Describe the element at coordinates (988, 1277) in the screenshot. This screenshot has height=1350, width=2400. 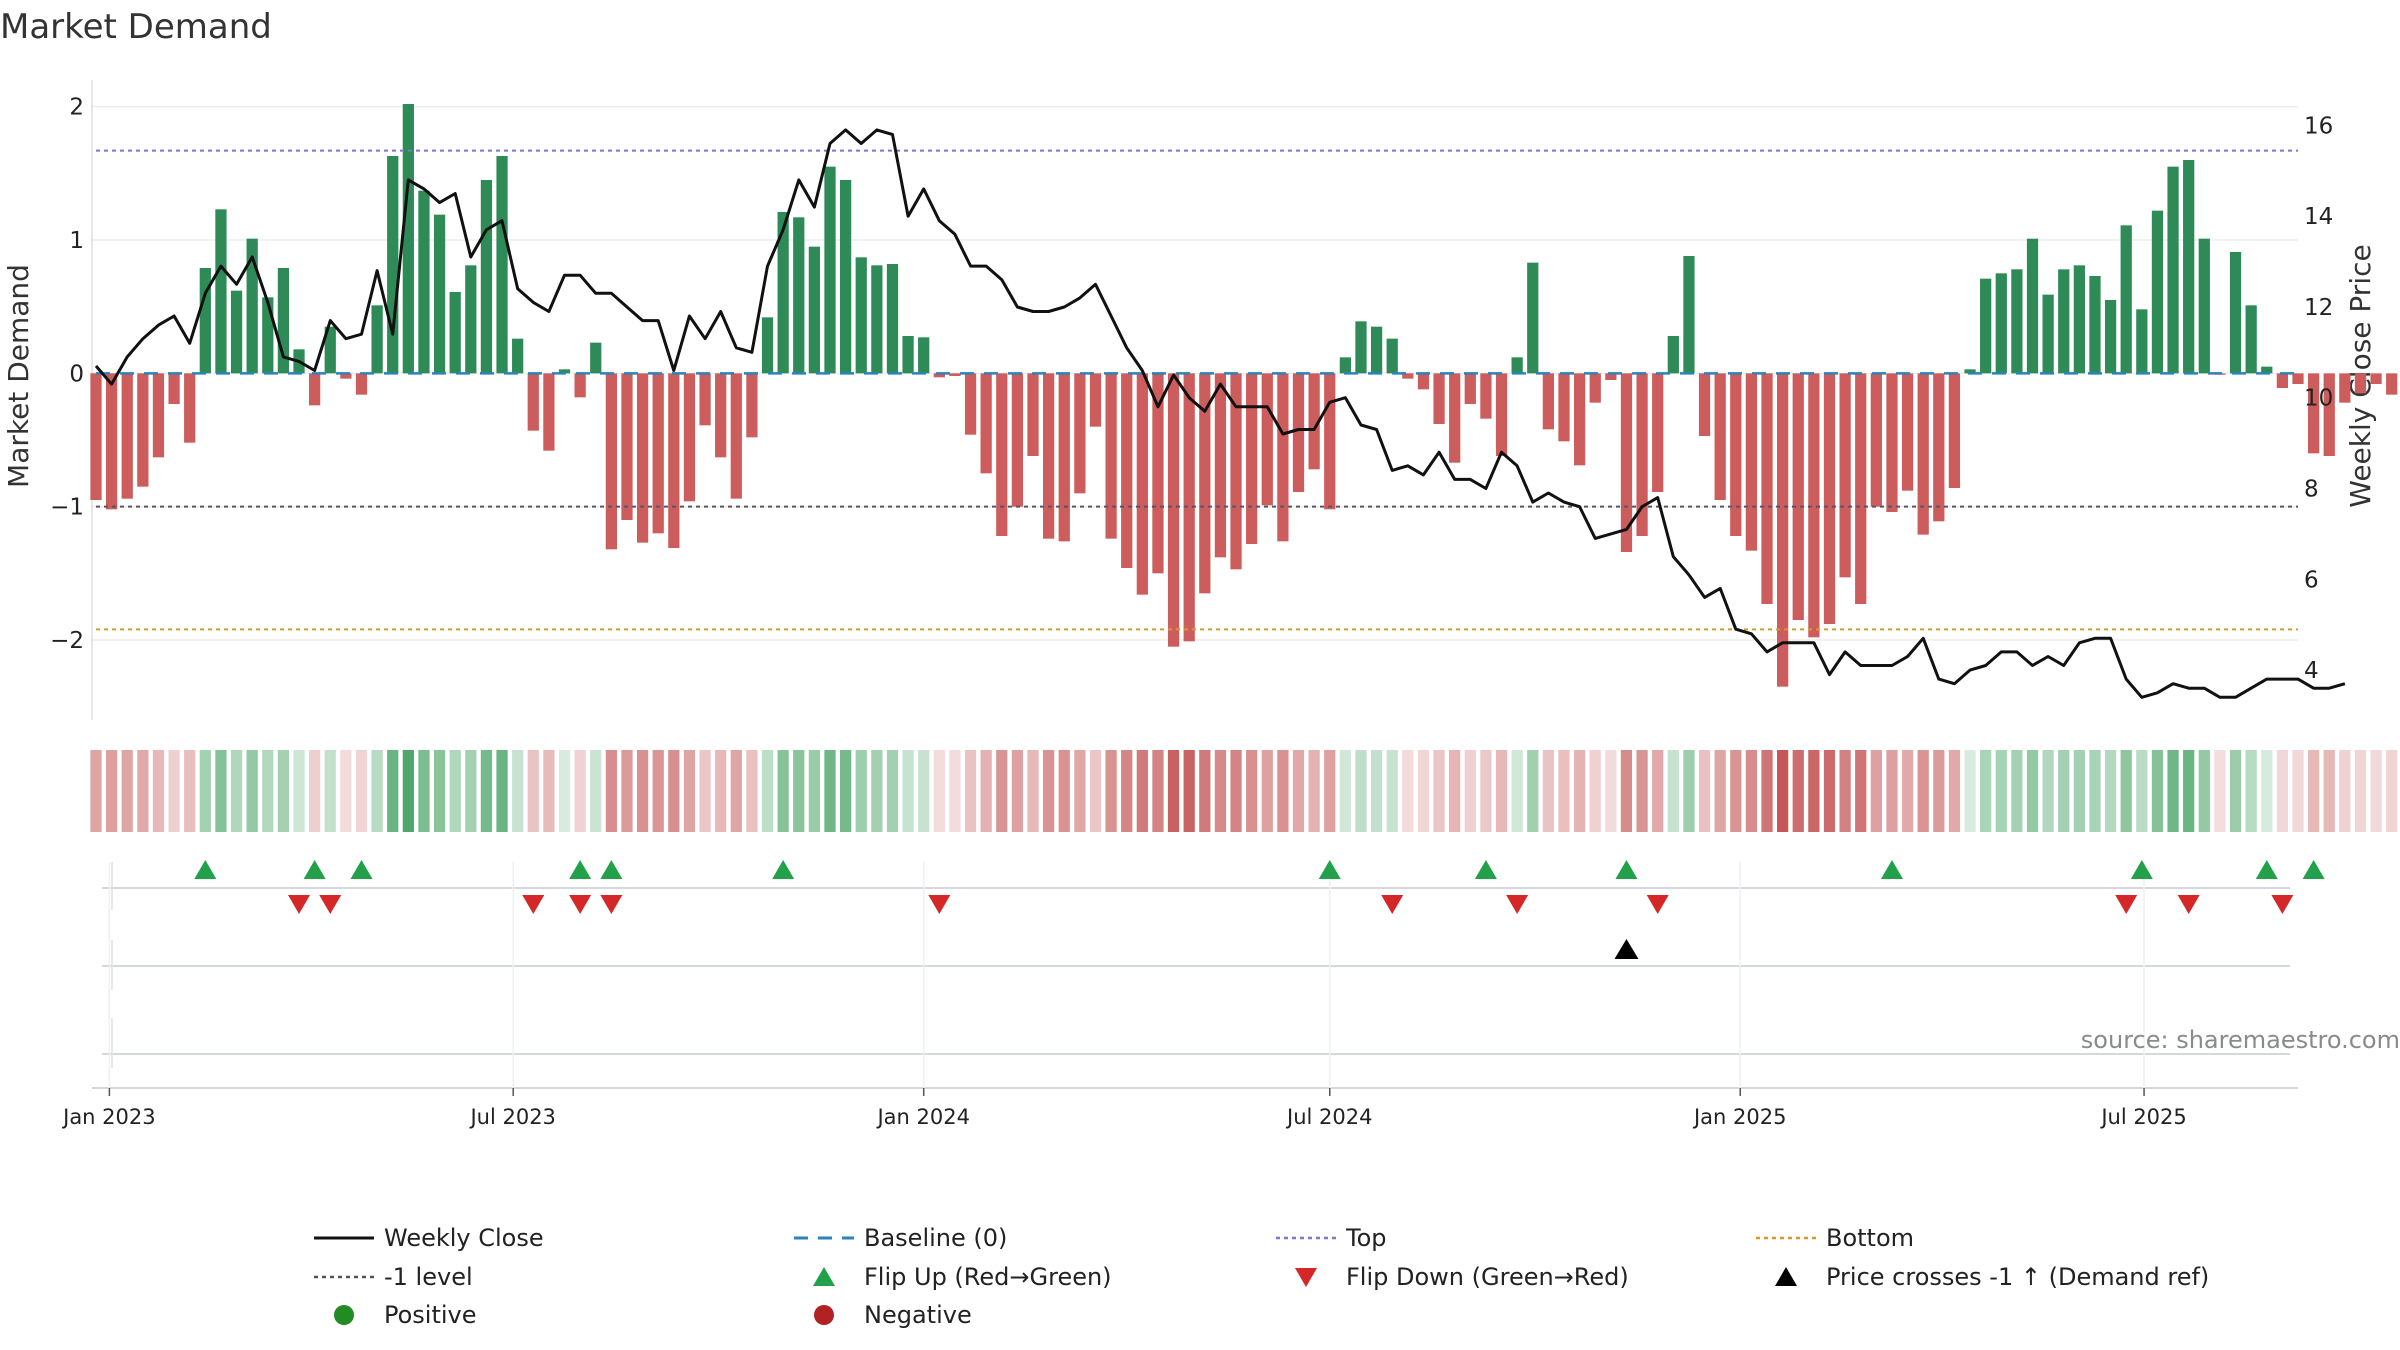
I see `legend-label: Flip Up (Red→Green)` at that location.